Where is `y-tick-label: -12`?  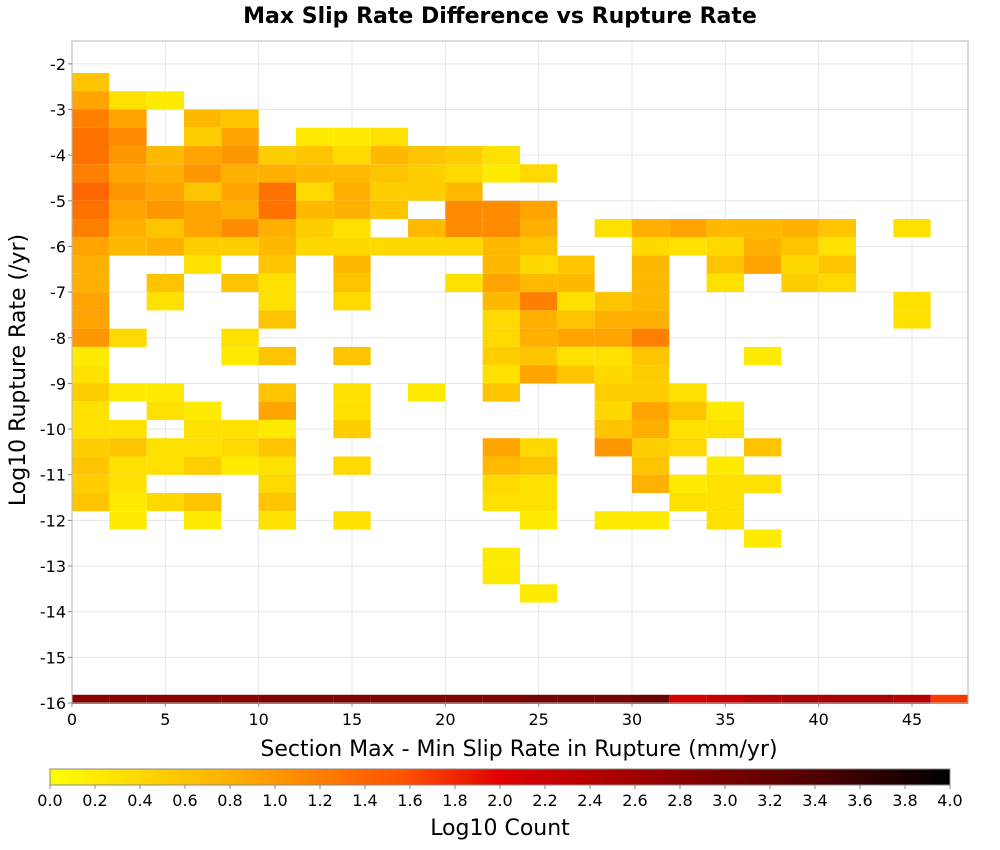 y-tick-label: -12 is located at coordinates (53, 520).